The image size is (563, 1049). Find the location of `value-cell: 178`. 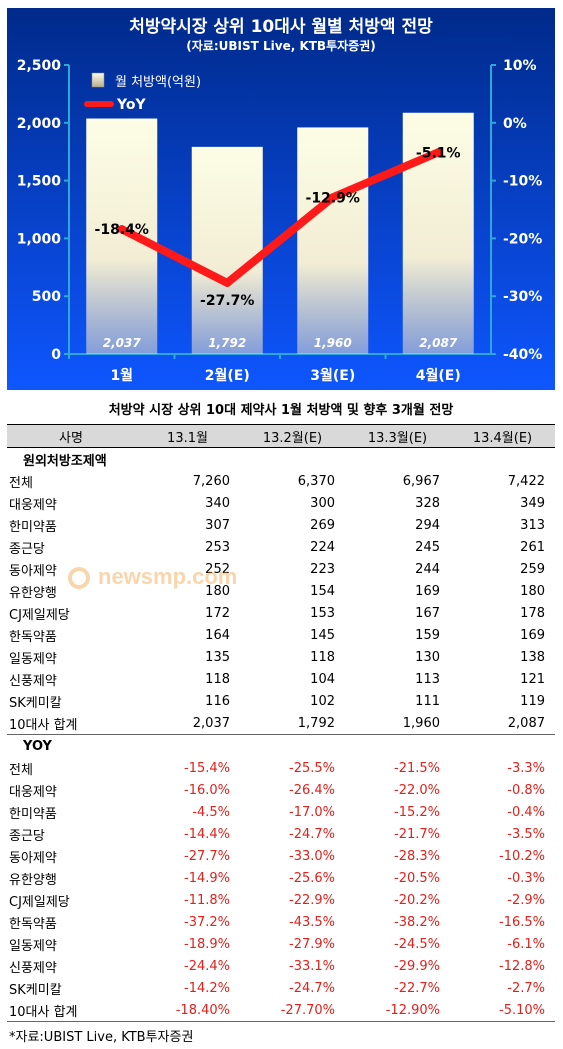

value-cell: 178 is located at coordinates (532, 613).